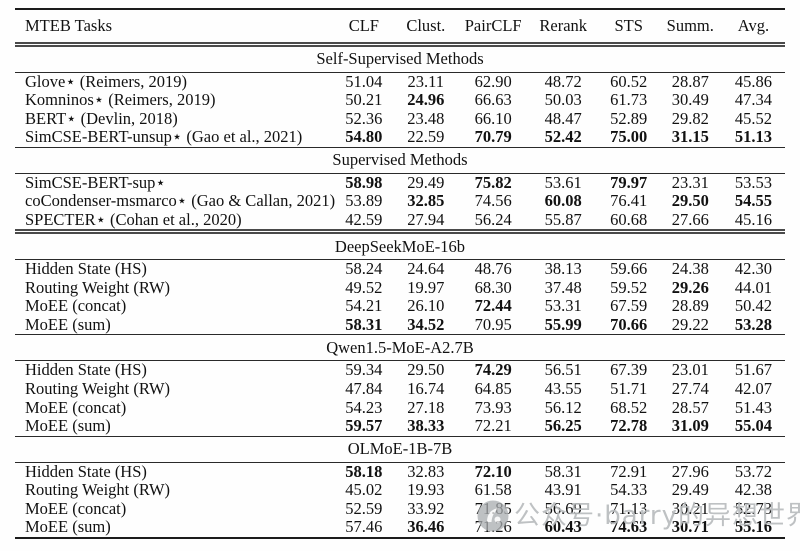  Describe the element at coordinates (690, 407) in the screenshot. I see `value-cell: 28.57` at that location.